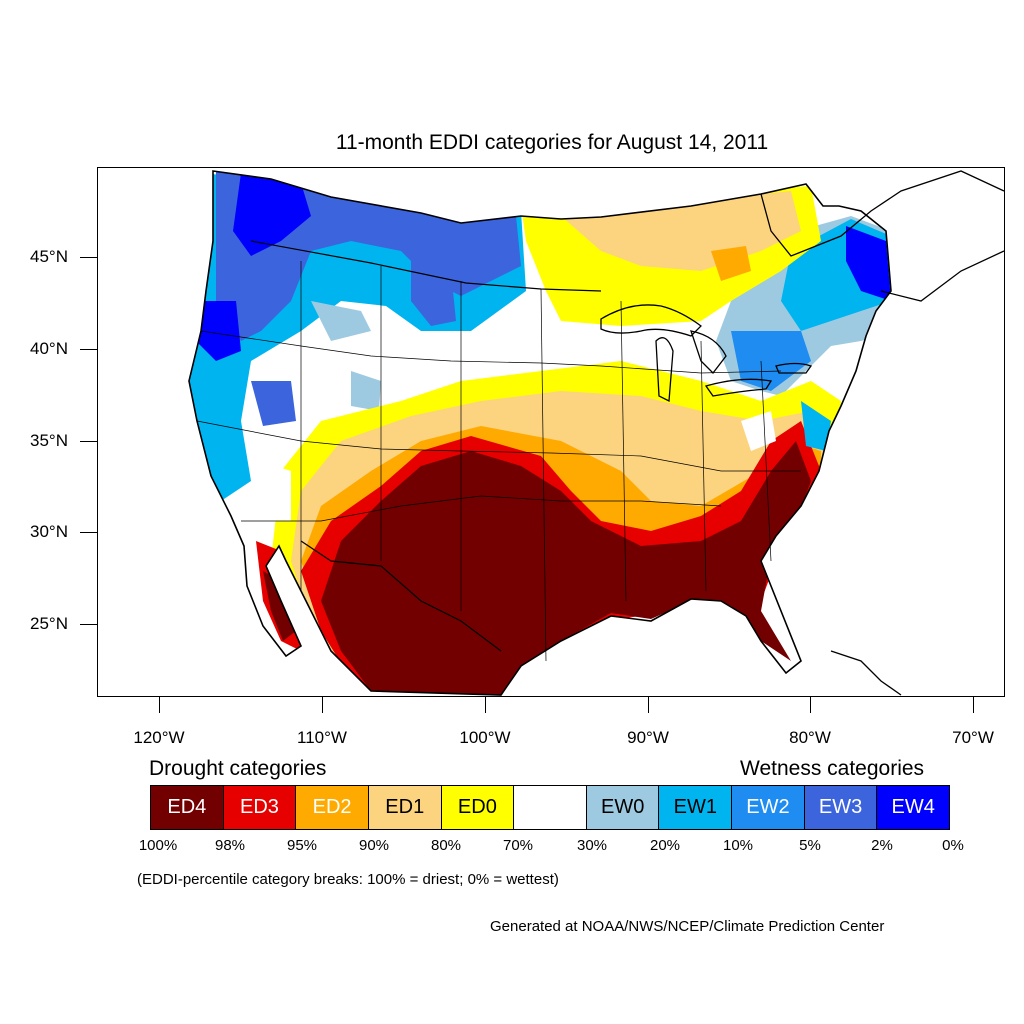 This screenshot has width=1024, height=1024. I want to click on lat-label: 35°N, so click(49, 440).